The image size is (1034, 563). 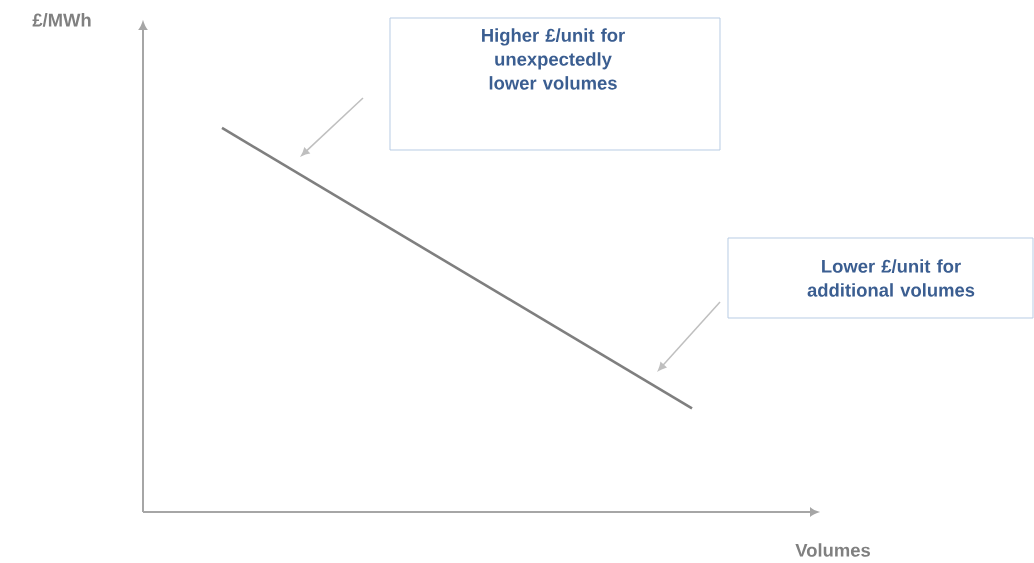 I want to click on x-axis-title: Volumes, so click(x=832, y=550).